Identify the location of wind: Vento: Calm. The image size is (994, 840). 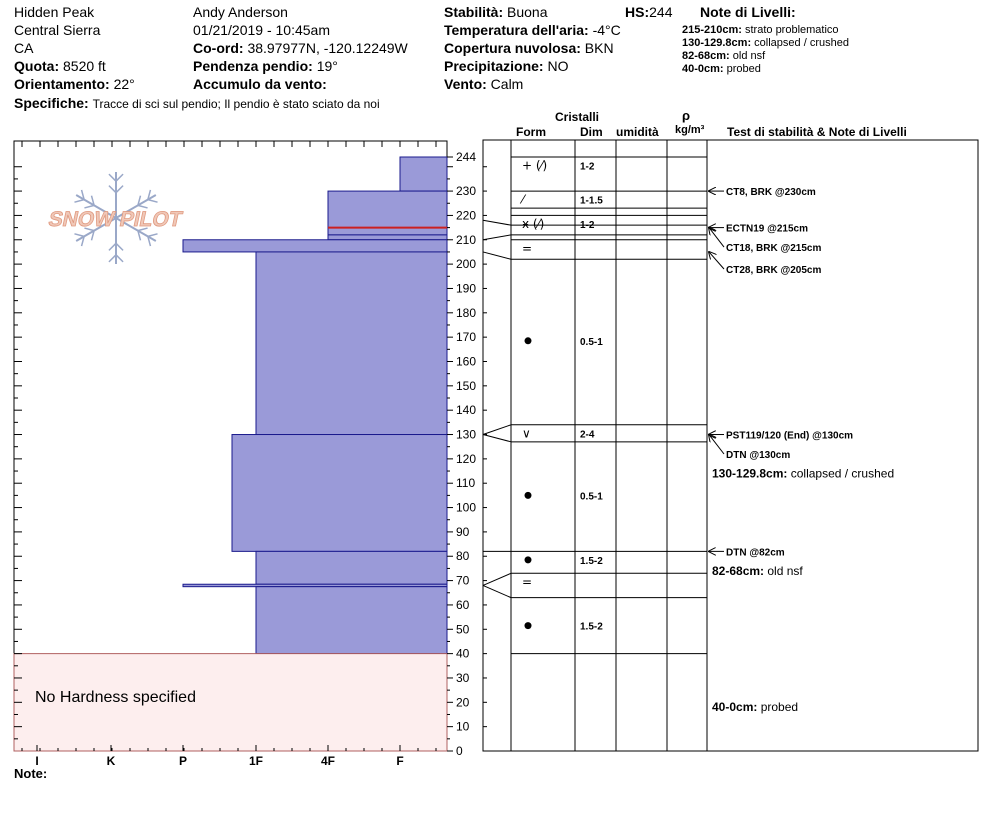
(483, 84).